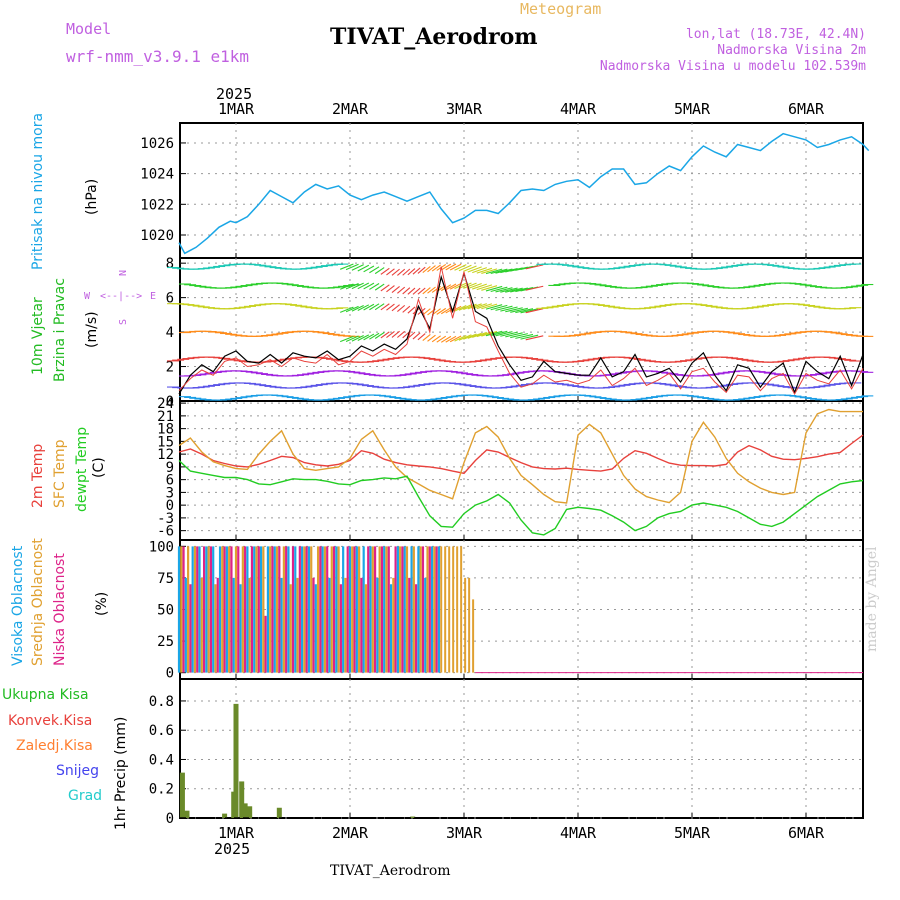 This screenshot has height=900, width=900. Describe the element at coordinates (578, 109) in the screenshot. I see `x-tick-label-top: 4MAR` at that location.